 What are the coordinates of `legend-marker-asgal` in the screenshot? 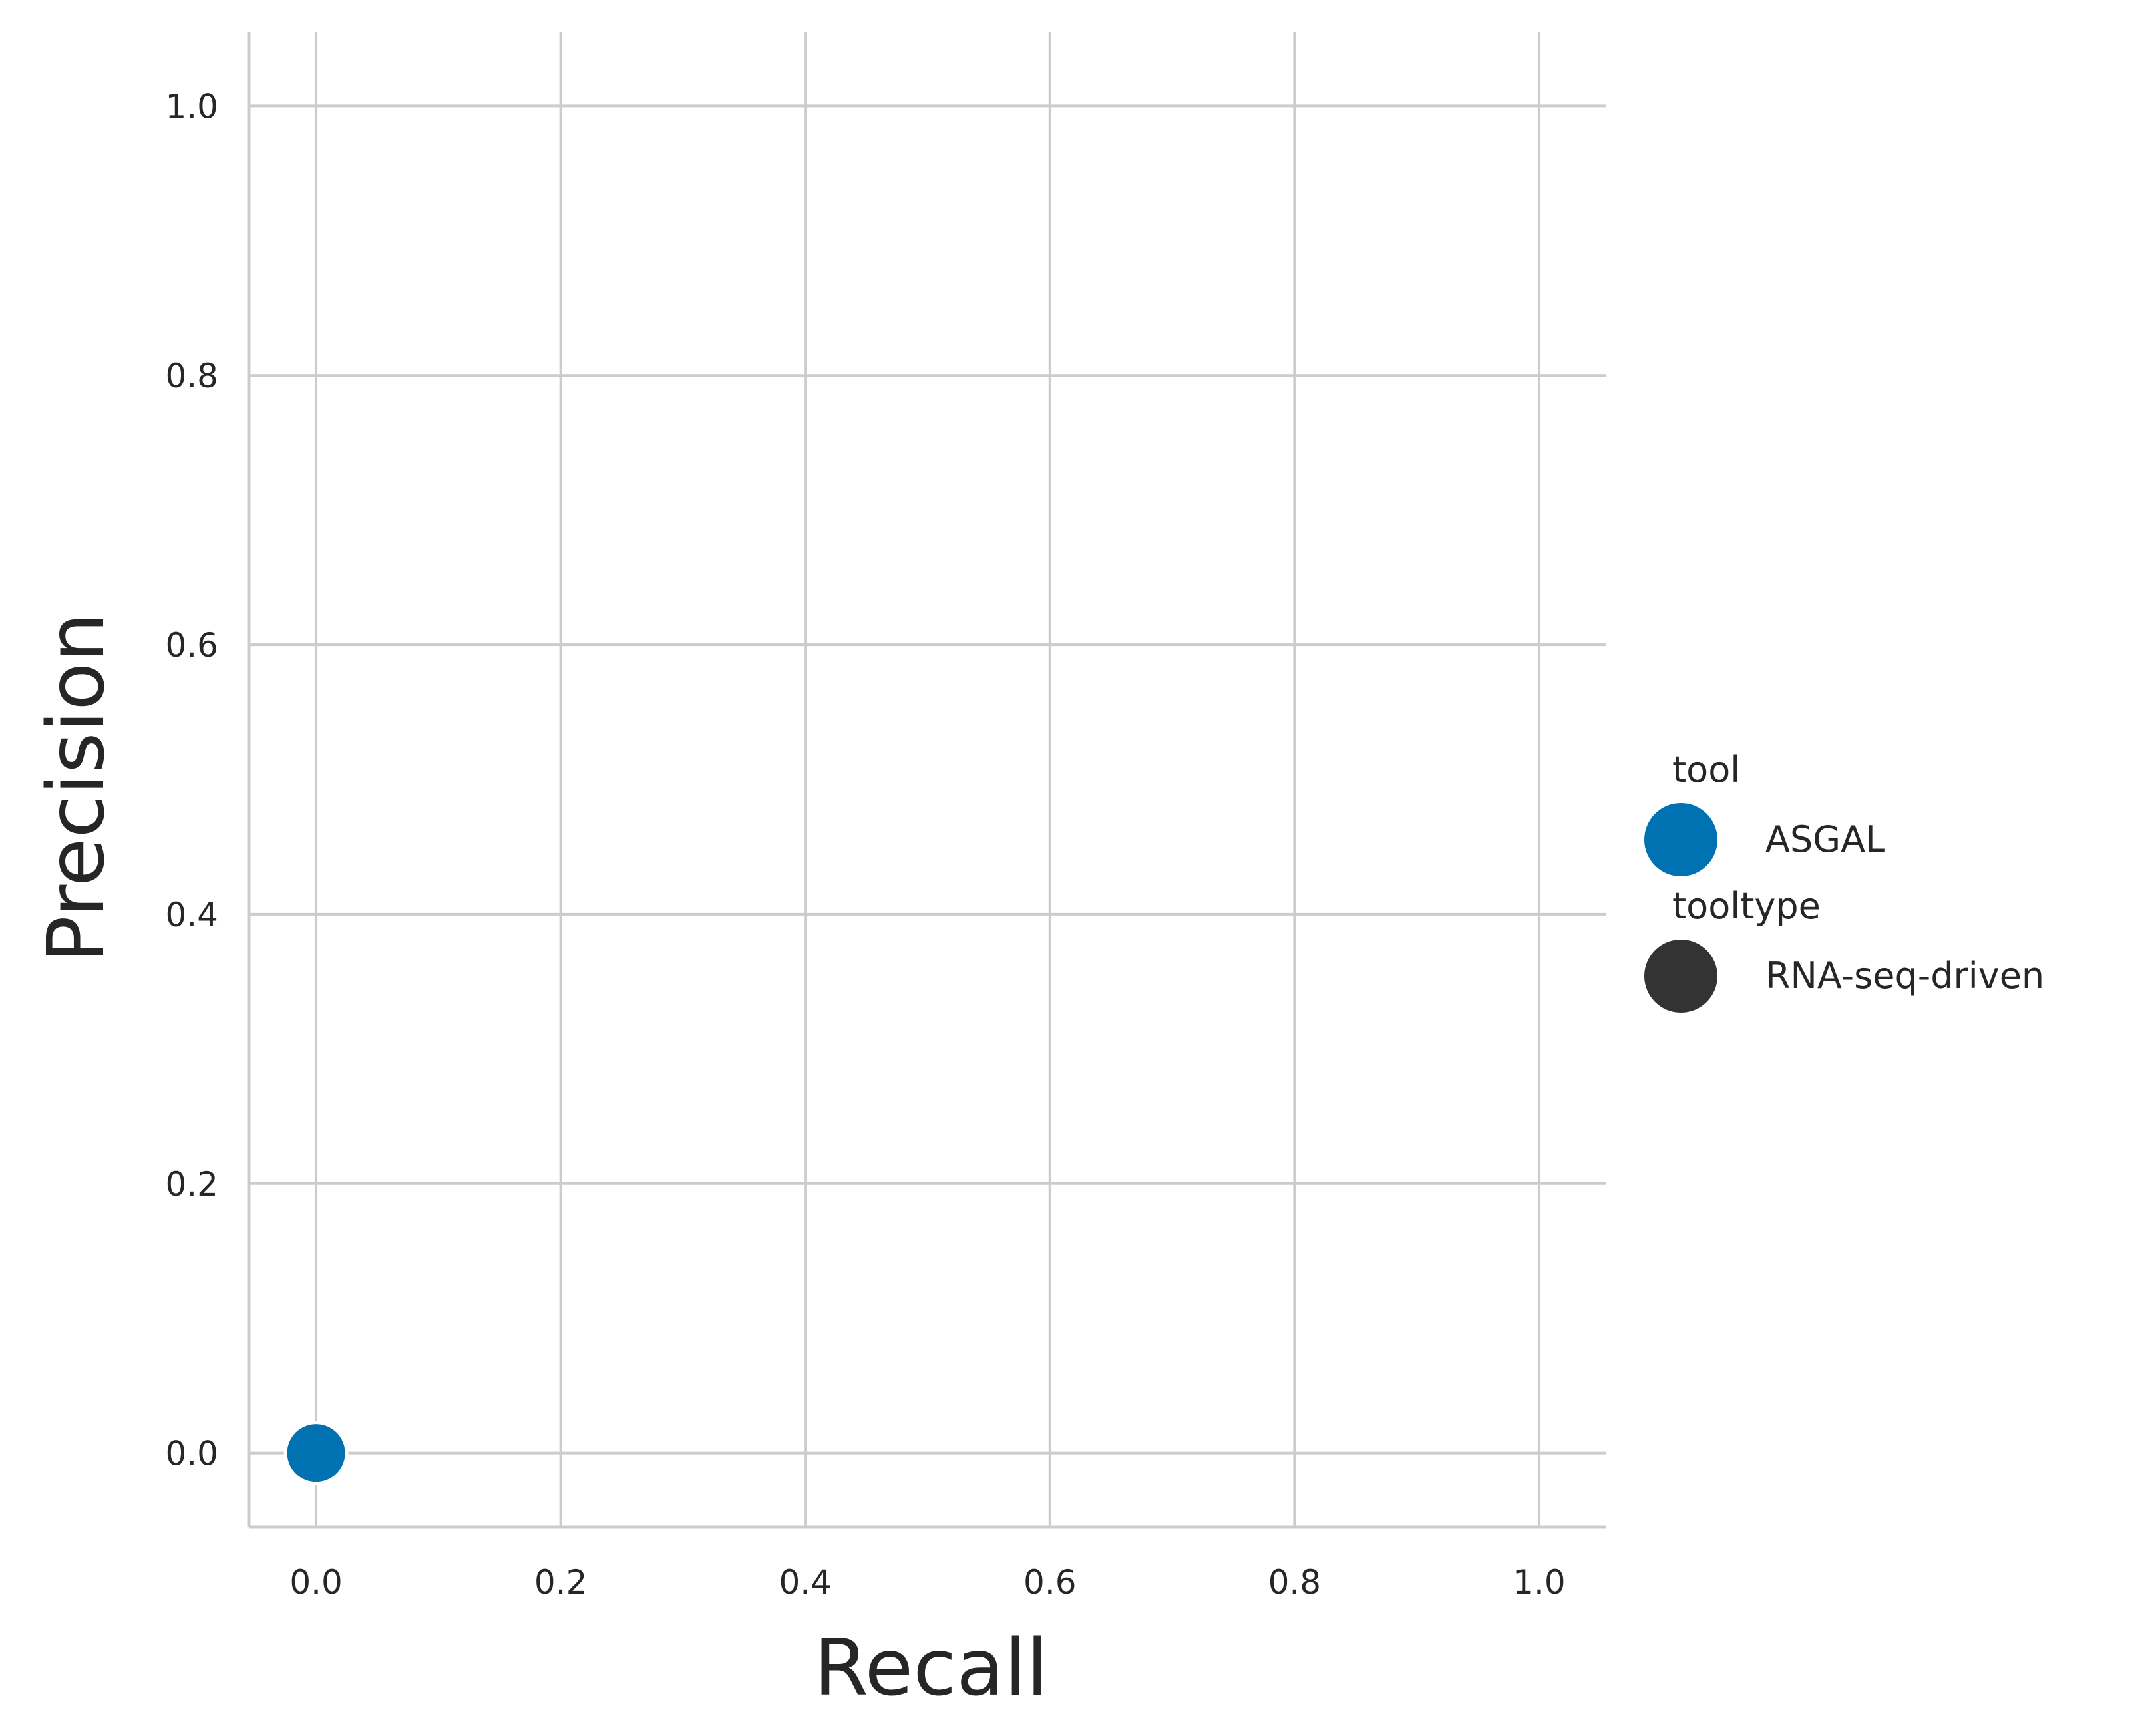 It's located at (1680, 839).